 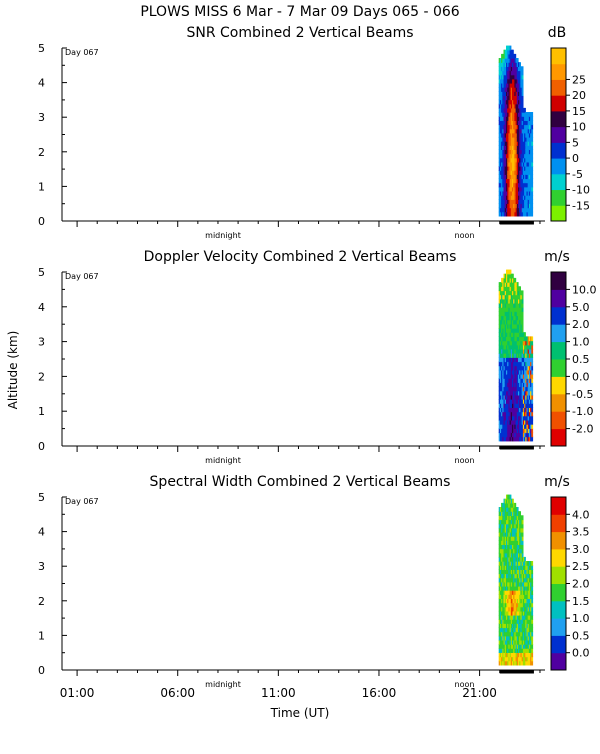 What do you see at coordinates (41, 670) in the screenshot?
I see `y-tick-label: 0` at bounding box center [41, 670].